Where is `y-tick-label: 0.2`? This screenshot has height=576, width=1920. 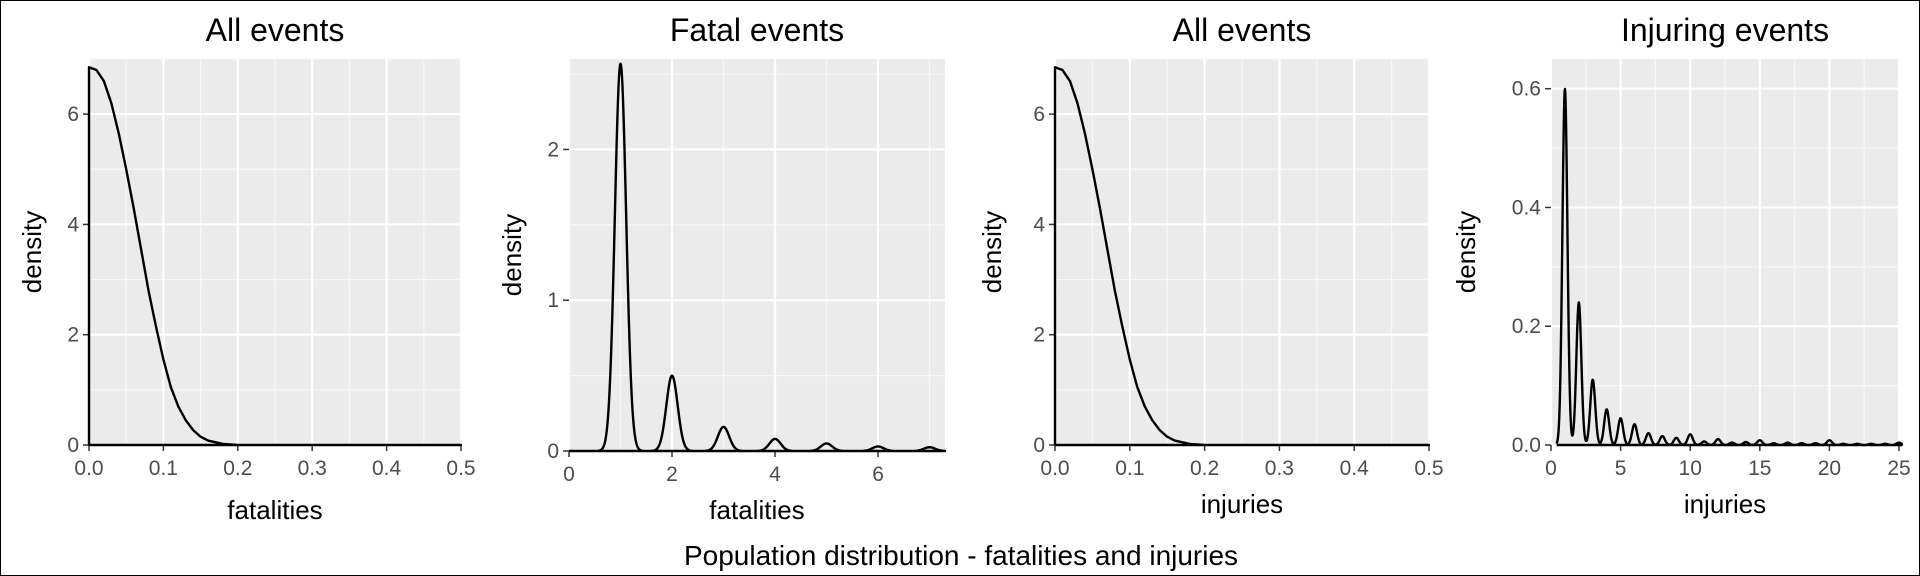 y-tick-label: 0.2 is located at coordinates (1526, 326).